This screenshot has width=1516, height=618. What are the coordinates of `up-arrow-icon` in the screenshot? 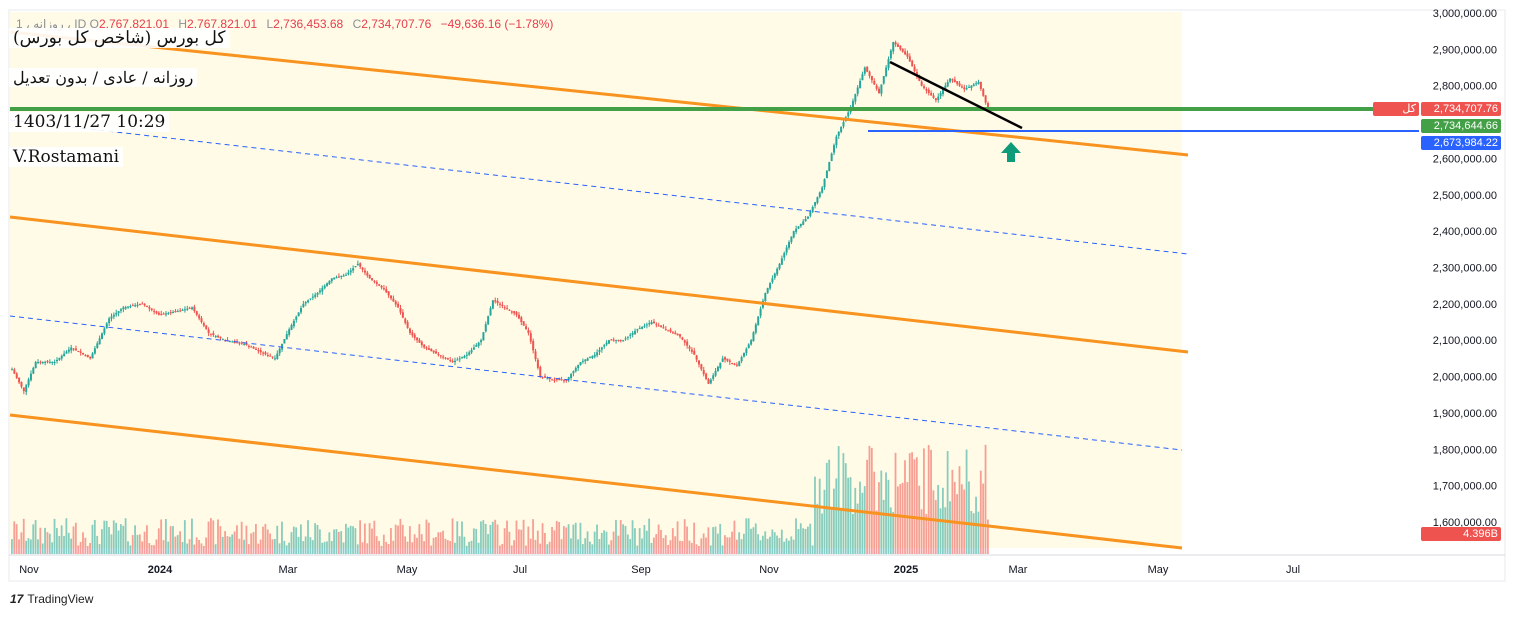 It's located at (1011, 152).